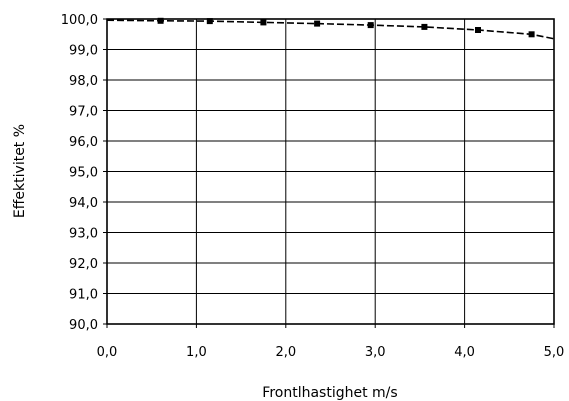  Describe the element at coordinates (83, 295) in the screenshot. I see `y-tick-label: 91,0` at that location.